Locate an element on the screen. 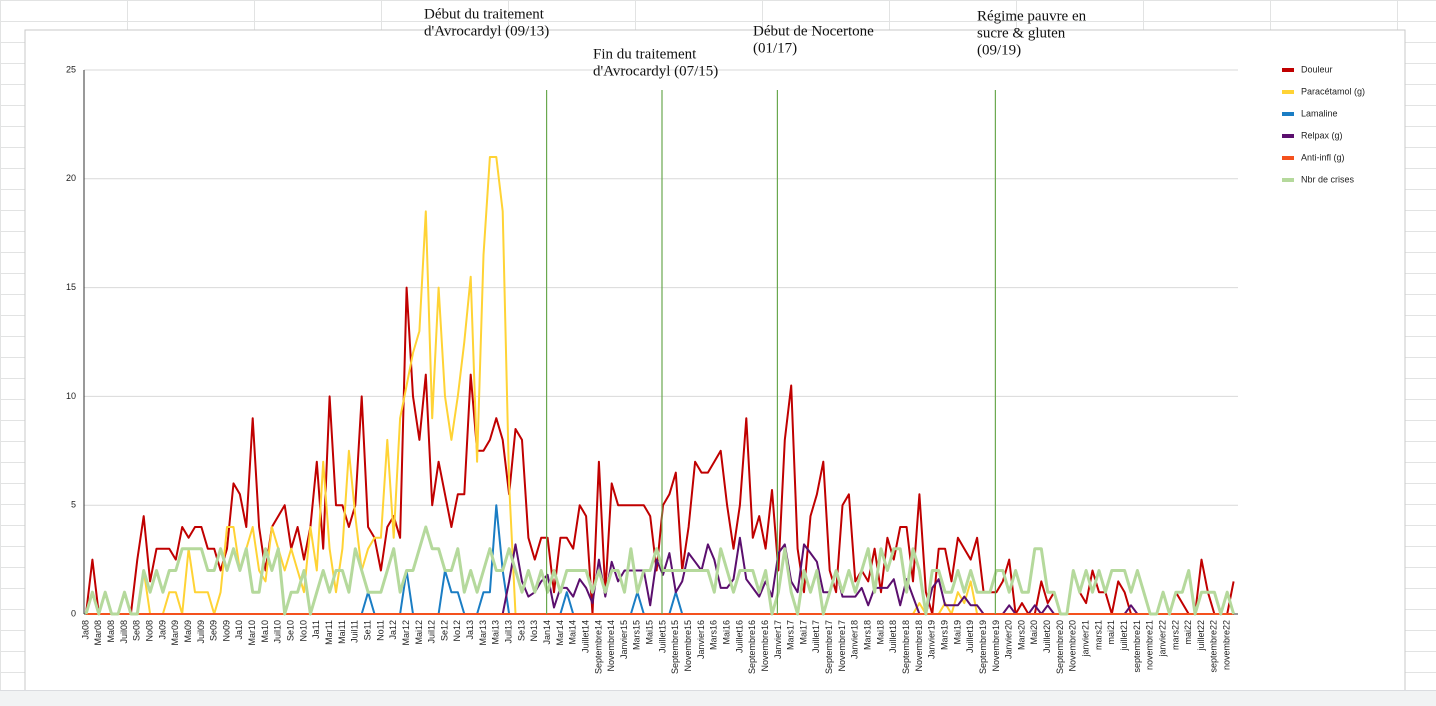 This screenshot has height=706, width=1436. annotation-text: d'Avrocardyl (07/15) is located at coordinates (655, 71).